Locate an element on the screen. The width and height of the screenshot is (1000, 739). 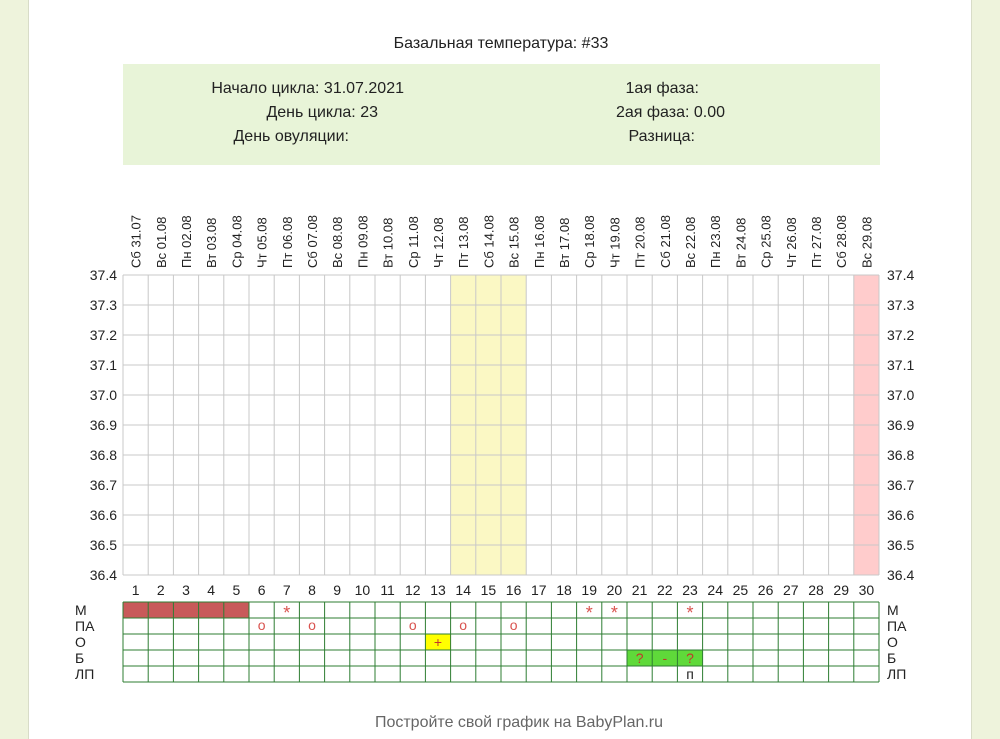
date-label: Чт 12.08 is located at coordinates (438, 242).